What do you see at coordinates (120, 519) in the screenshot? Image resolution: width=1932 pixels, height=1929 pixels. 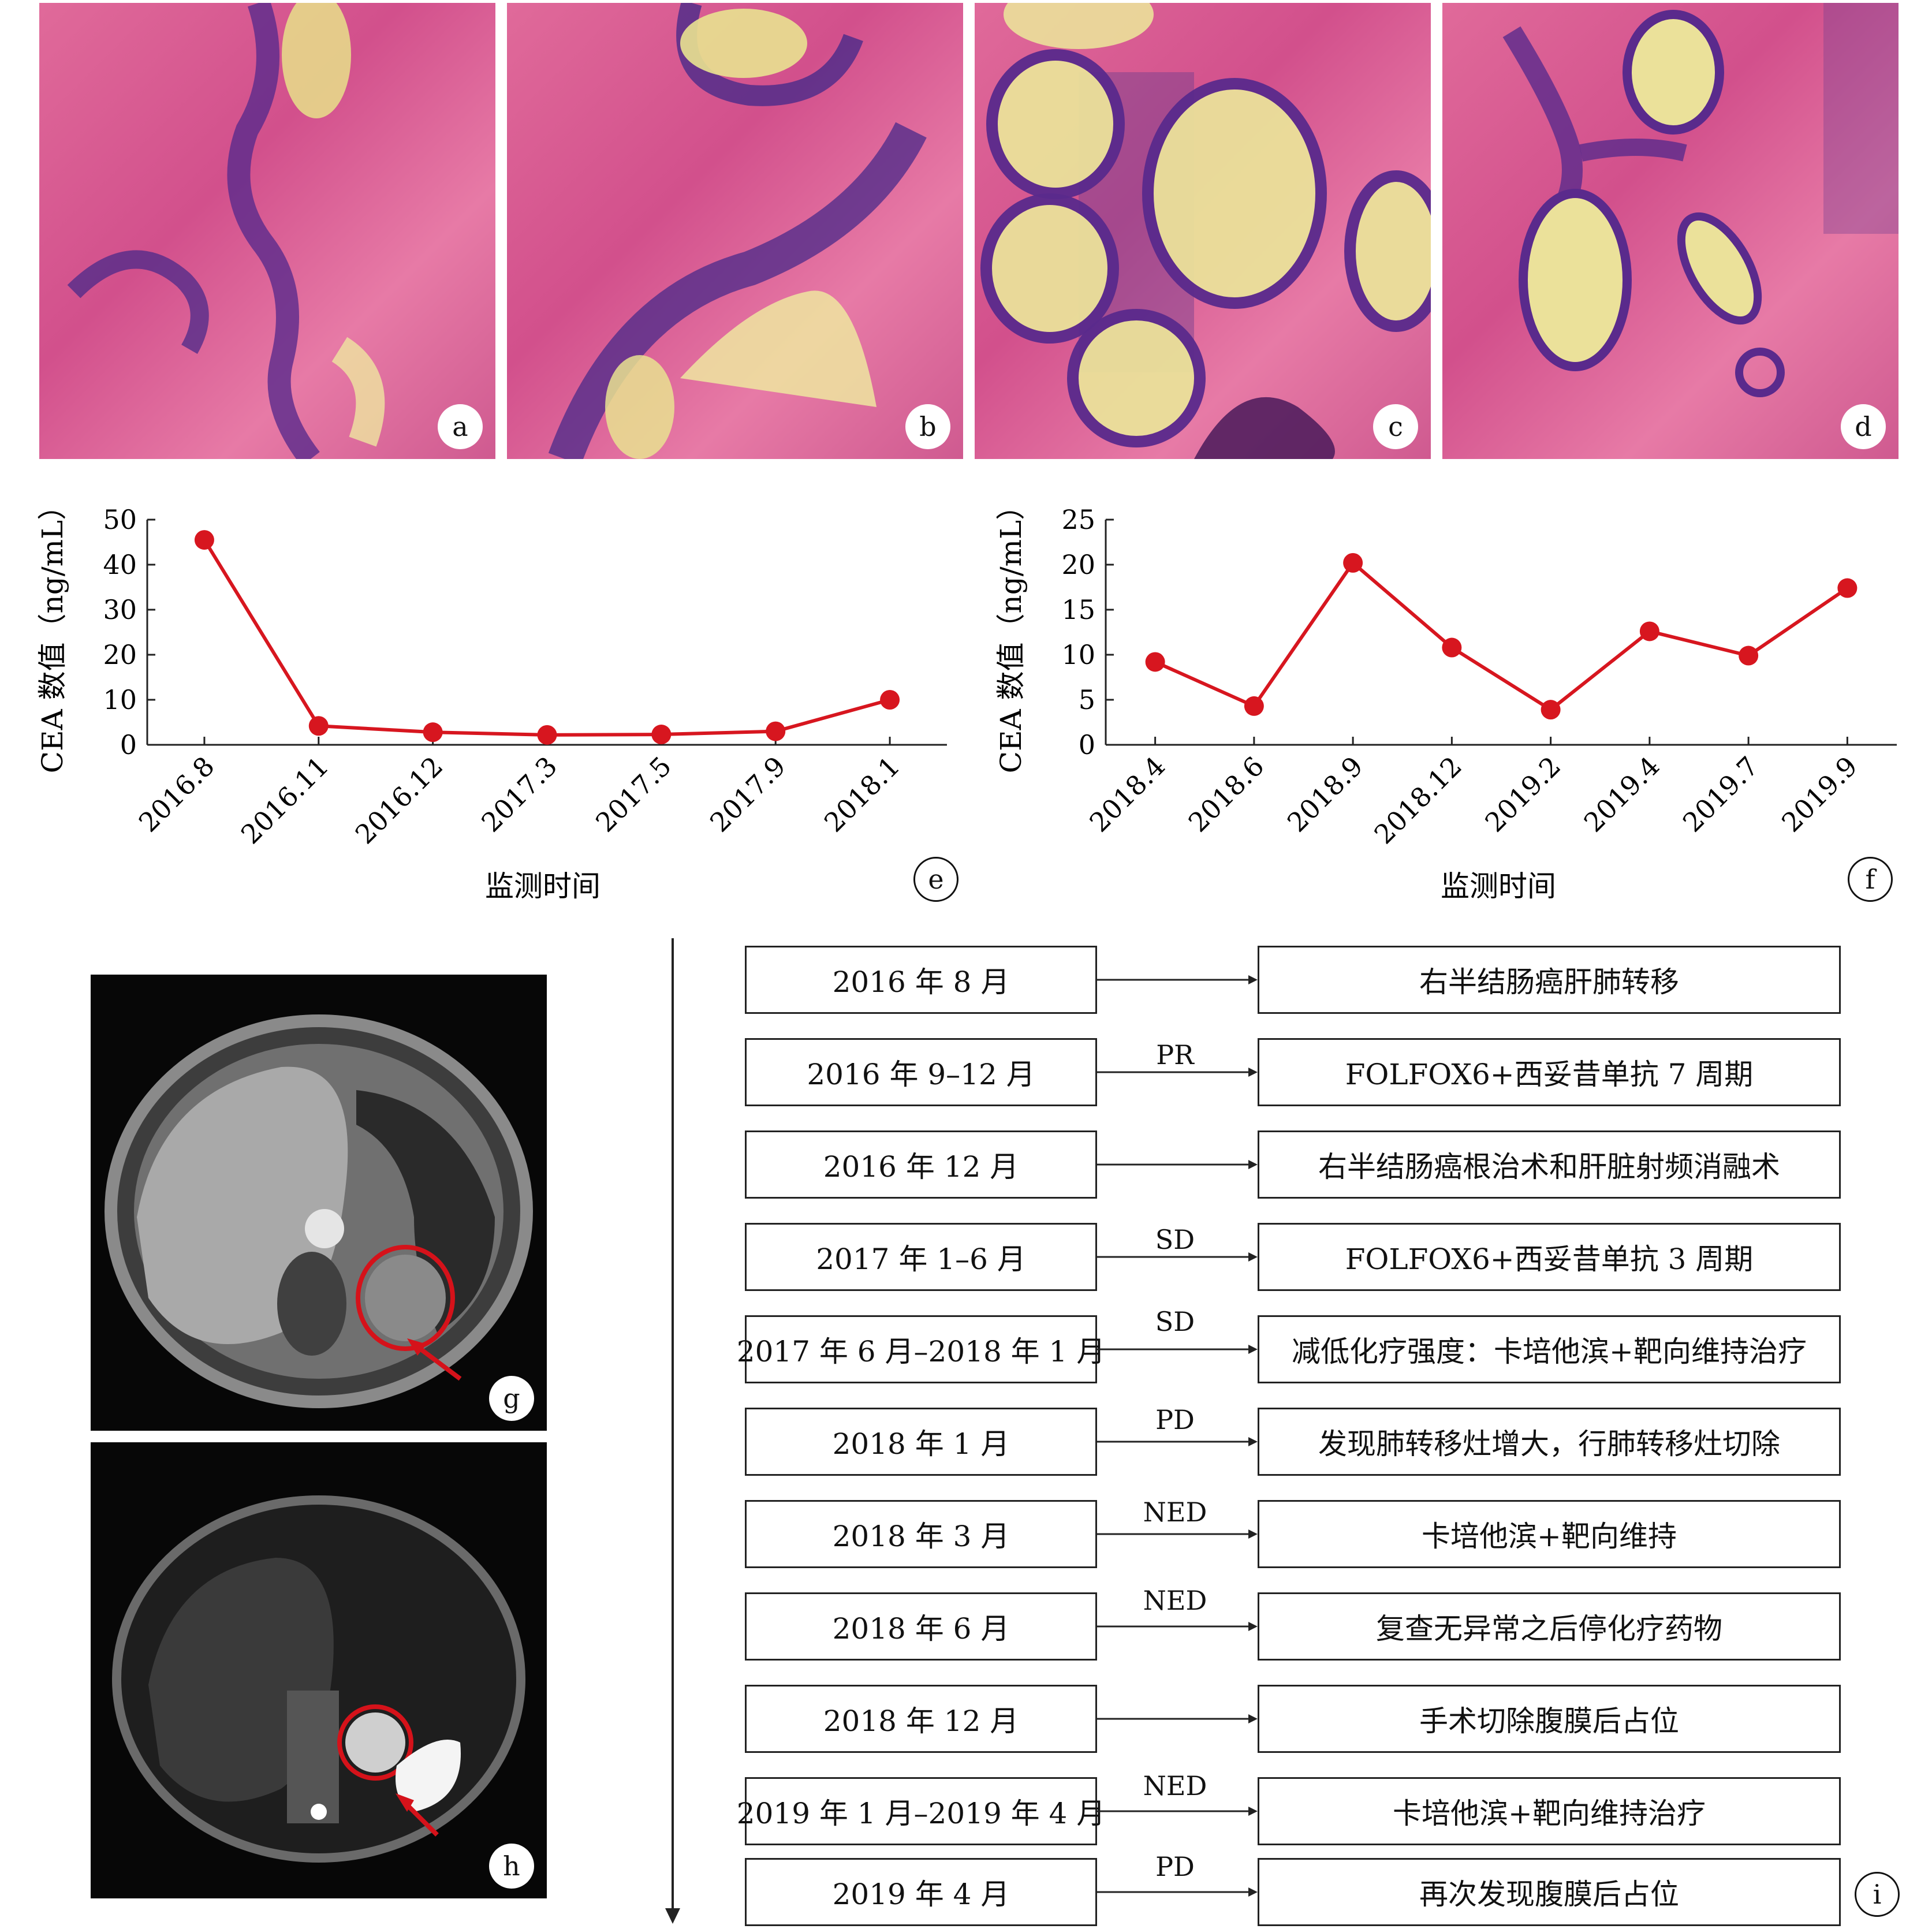 I see `y-tick-label: 50` at bounding box center [120, 519].